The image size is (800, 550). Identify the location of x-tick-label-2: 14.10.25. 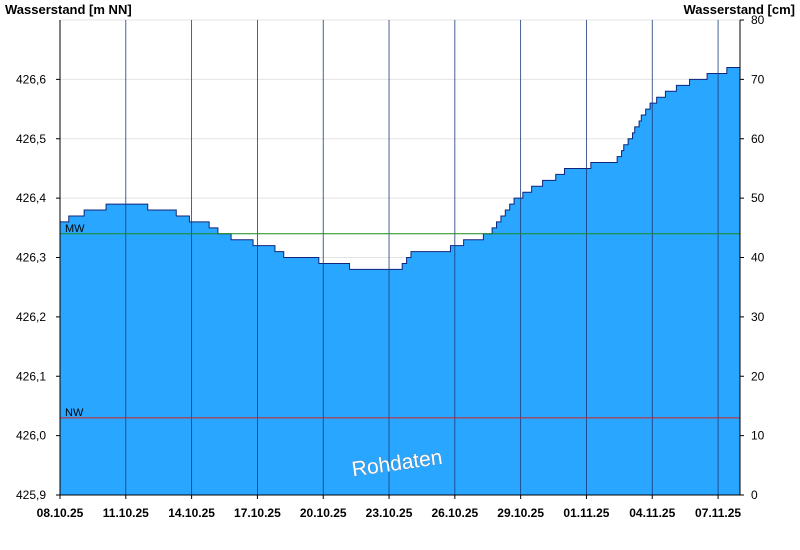
(191, 513).